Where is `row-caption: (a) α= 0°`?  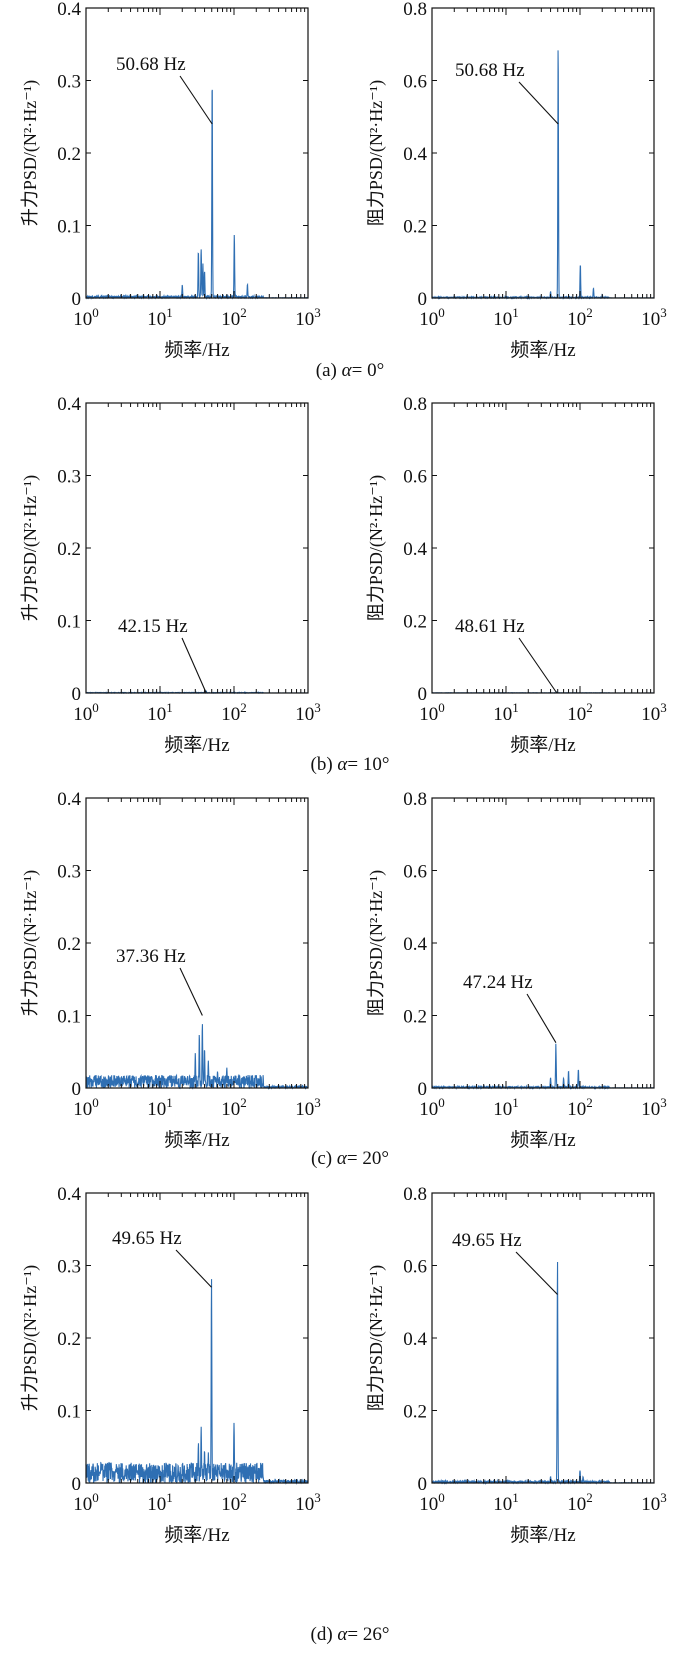 row-caption: (a) α= 0° is located at coordinates (350, 370).